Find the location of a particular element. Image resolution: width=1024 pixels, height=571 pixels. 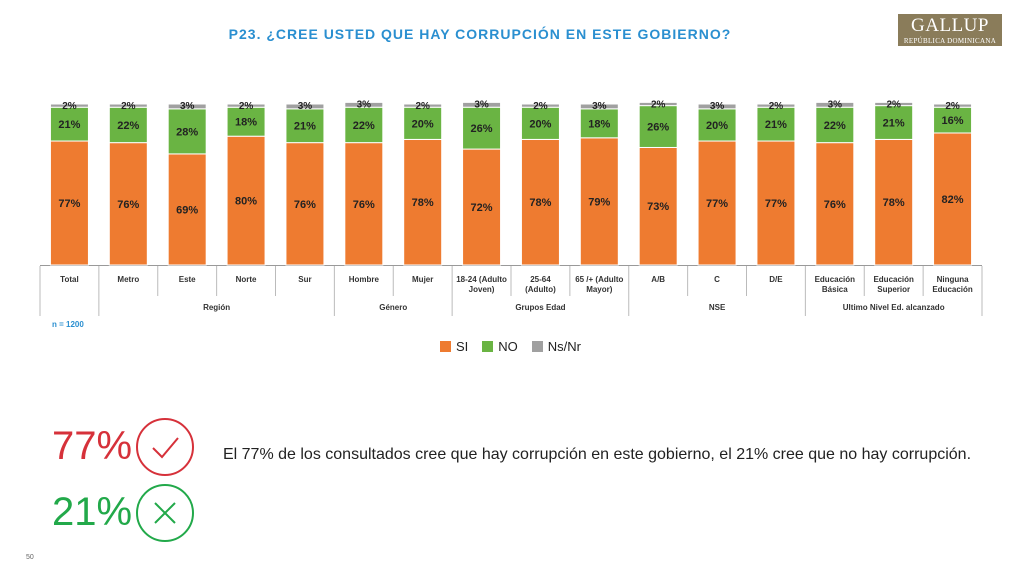

data-label-si-2: 69% is located at coordinates (187, 210).